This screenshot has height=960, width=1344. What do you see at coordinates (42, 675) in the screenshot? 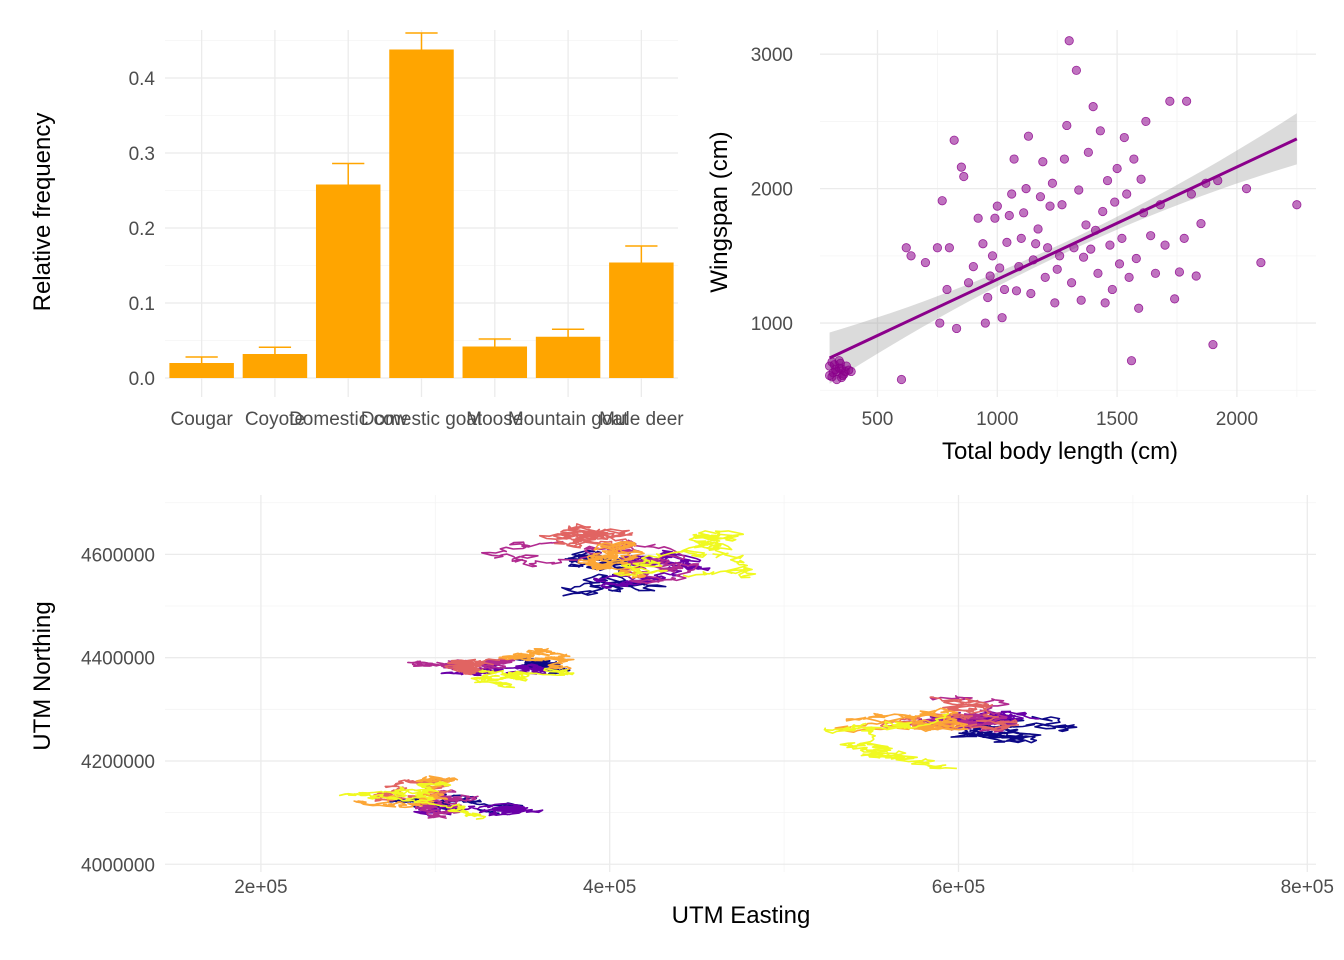
I see `track-map-y-axis-label: UTM Northing` at bounding box center [42, 675].